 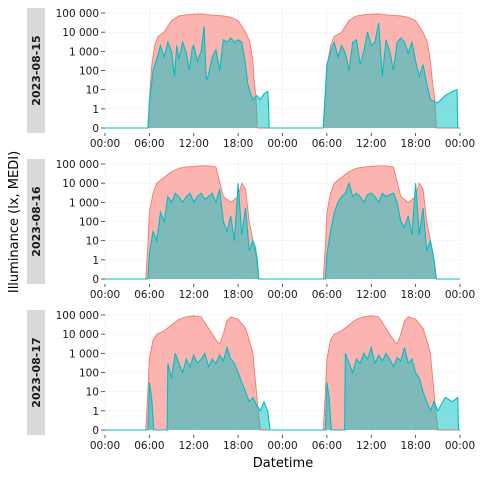 What do you see at coordinates (14, 222) in the screenshot?
I see `y-axis-label: Illuminance (lx, MEDI)` at bounding box center [14, 222].